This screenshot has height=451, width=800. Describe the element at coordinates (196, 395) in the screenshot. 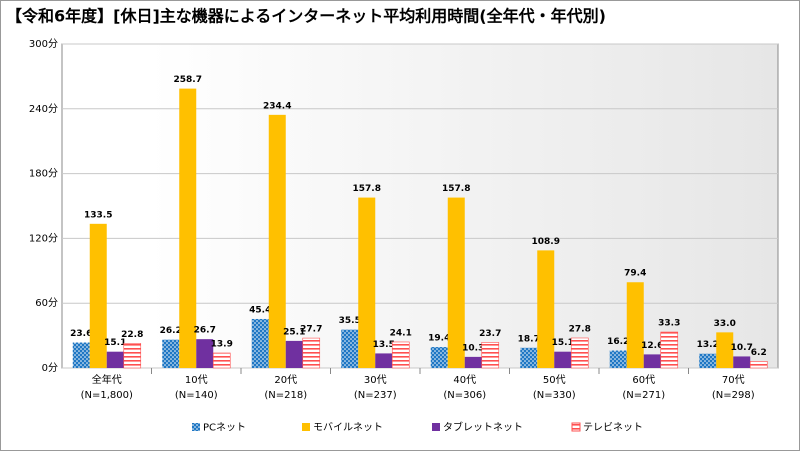

I see `x-tick-note: (N=140)` at that location.